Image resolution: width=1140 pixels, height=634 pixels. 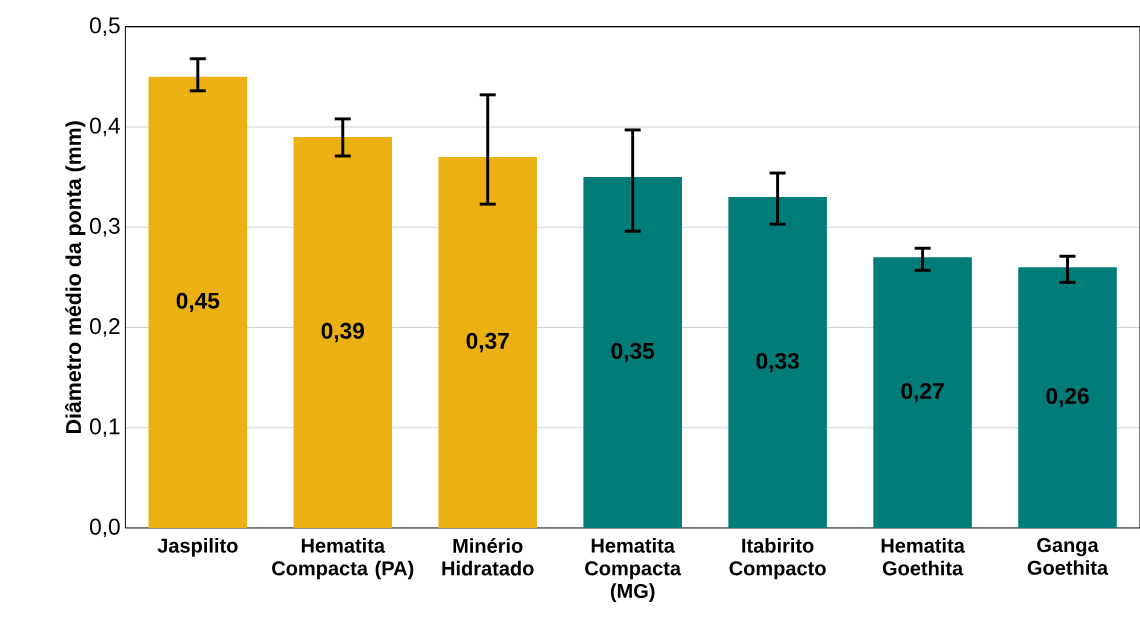 What do you see at coordinates (777, 559) in the screenshot?
I see `x-tick-label: Itabirito Compacto` at bounding box center [777, 559].